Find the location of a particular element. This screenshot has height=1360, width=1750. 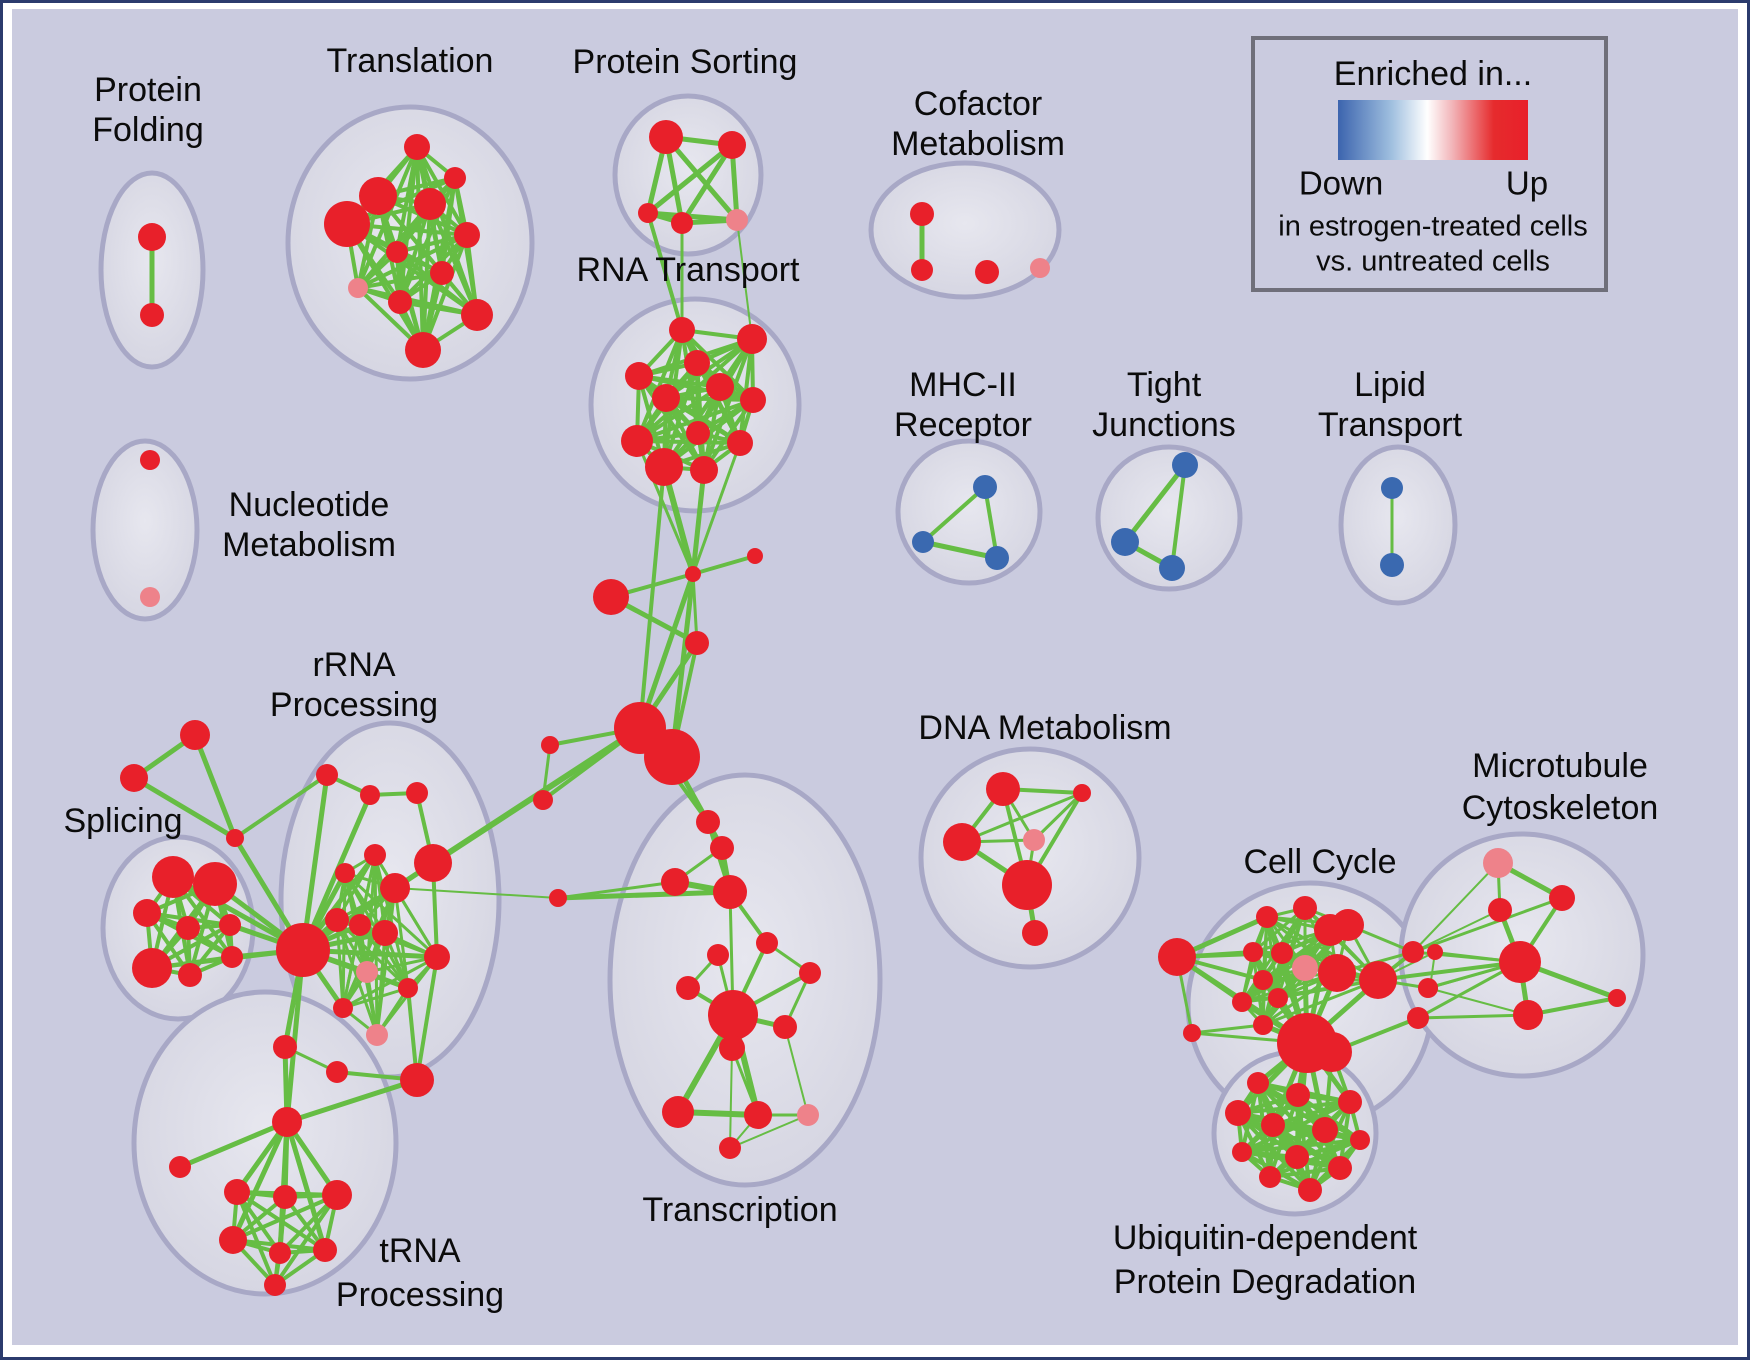

gene-set-node-rr14 is located at coordinates (285, 1047).